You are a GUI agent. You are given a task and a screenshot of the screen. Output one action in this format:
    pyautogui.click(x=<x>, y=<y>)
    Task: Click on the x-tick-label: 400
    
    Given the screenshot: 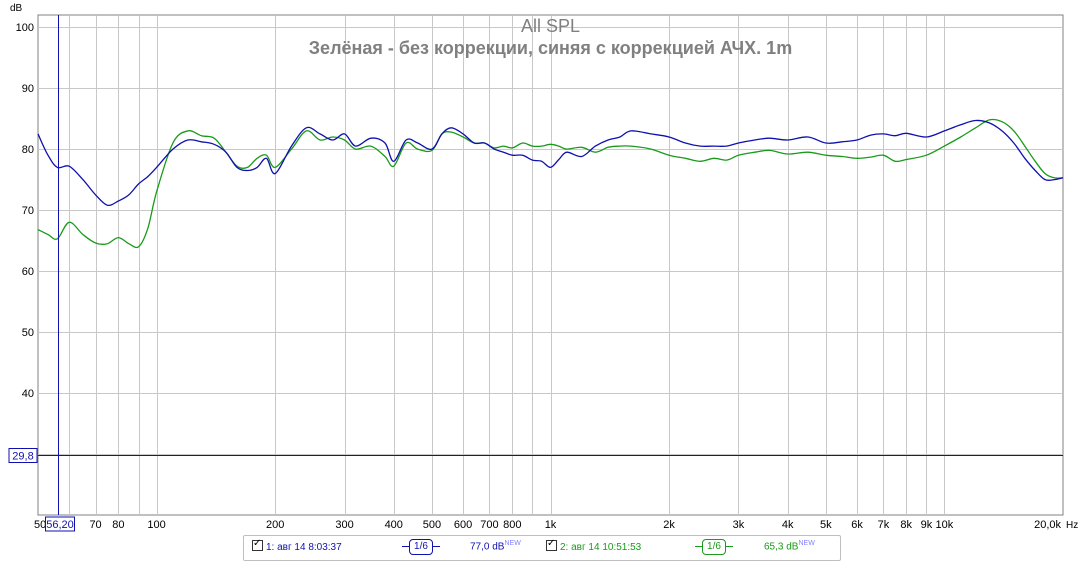 What is the action you would take?
    pyautogui.click(x=394, y=525)
    